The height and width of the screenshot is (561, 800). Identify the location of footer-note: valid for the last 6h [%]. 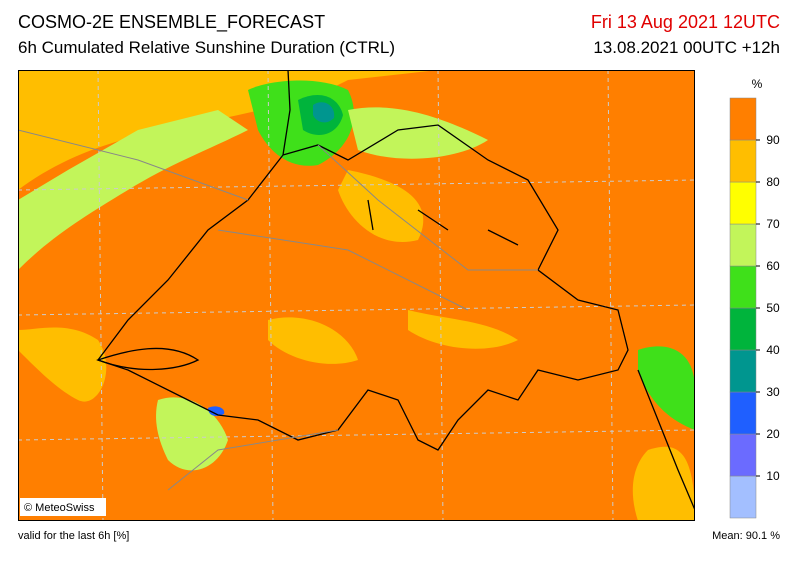
(74, 536).